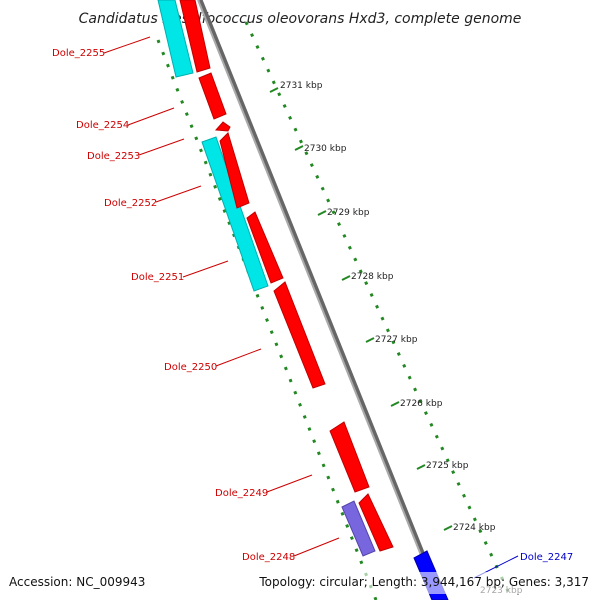 This screenshot has width=600, height=600. I want to click on orf-features, so click(213, 146).